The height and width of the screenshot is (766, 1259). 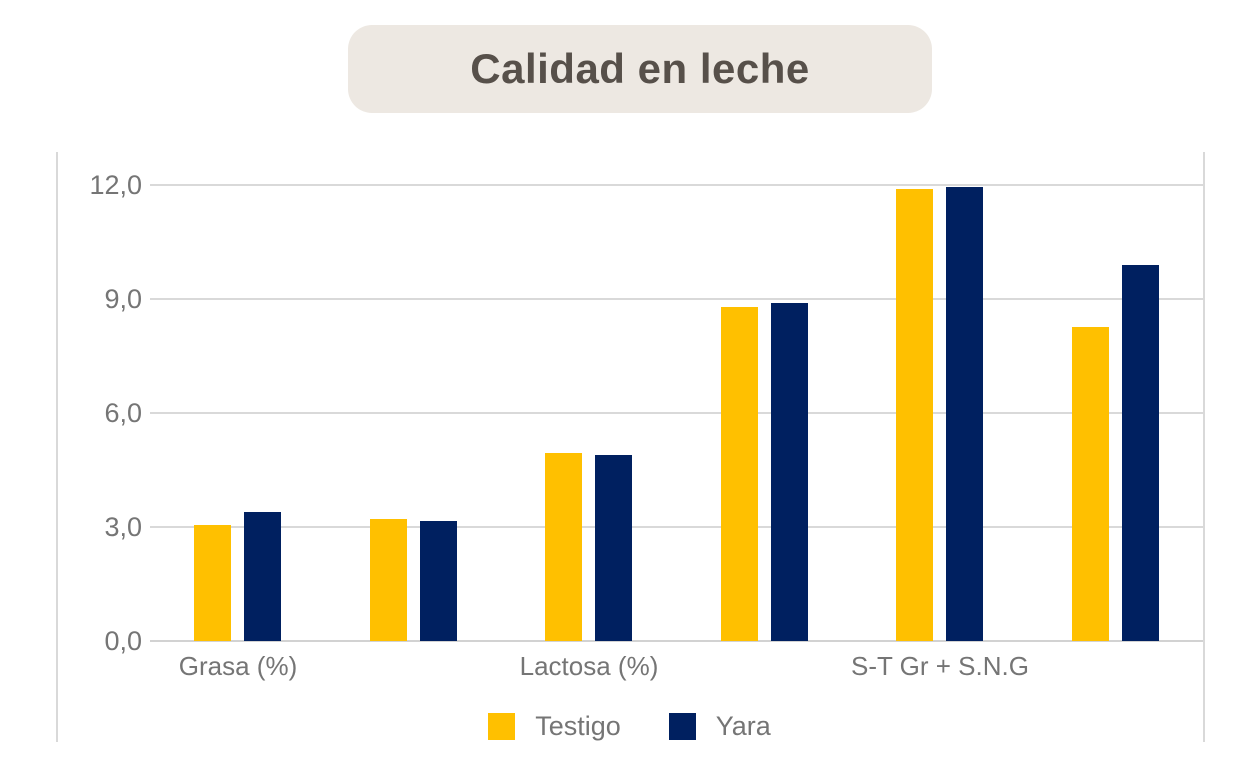 I want to click on legend-item-testigo: Testigo, so click(x=554, y=726).